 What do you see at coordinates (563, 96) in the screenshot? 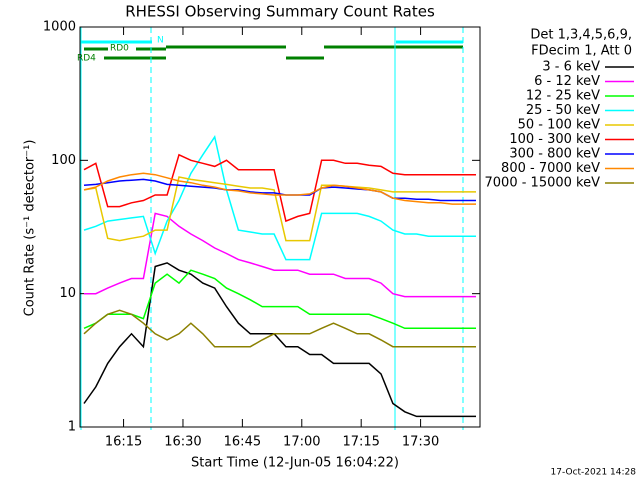
I see `legend-label: 12 - 25 keV` at bounding box center [563, 96].